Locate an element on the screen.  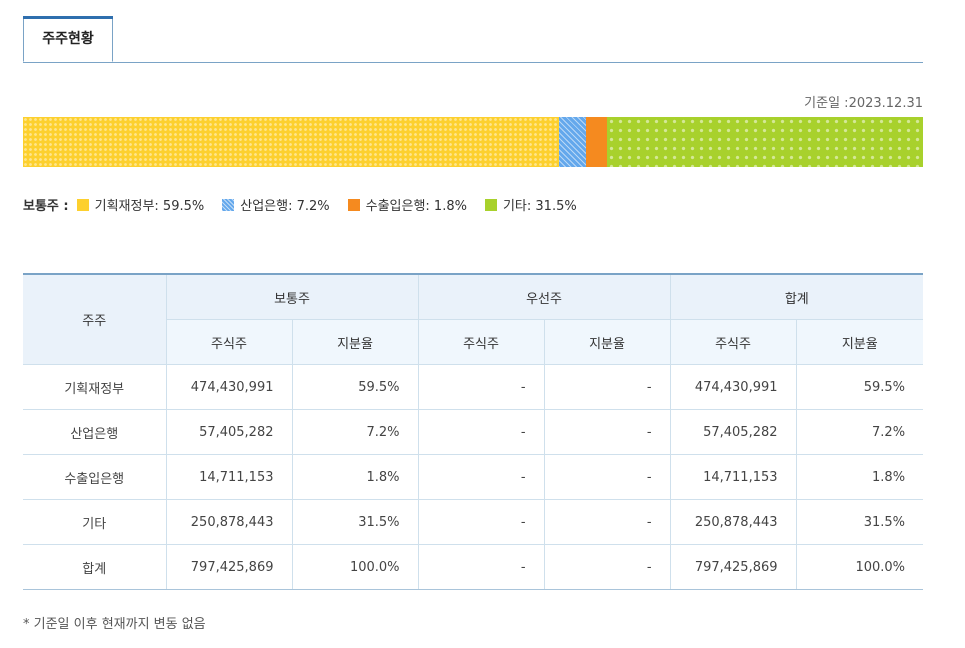
cell-common-shares: 797,425,869 is located at coordinates (229, 567).